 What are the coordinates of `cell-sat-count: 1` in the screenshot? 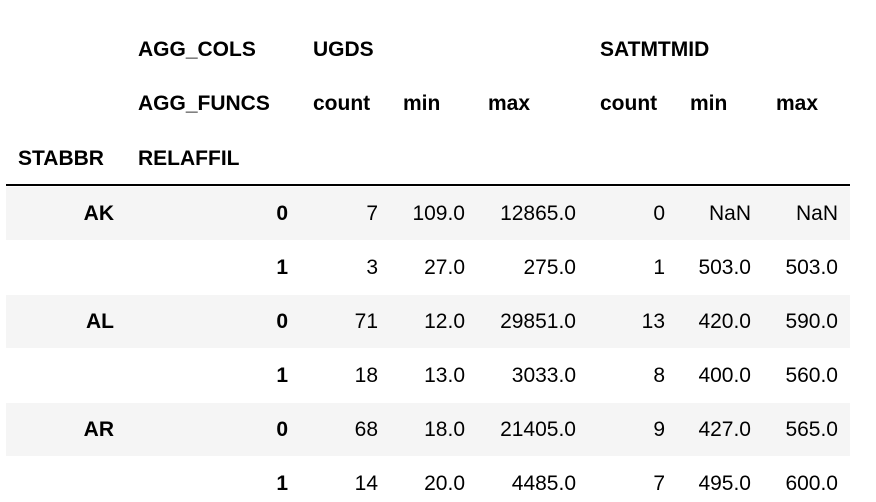 It's located at (659, 267).